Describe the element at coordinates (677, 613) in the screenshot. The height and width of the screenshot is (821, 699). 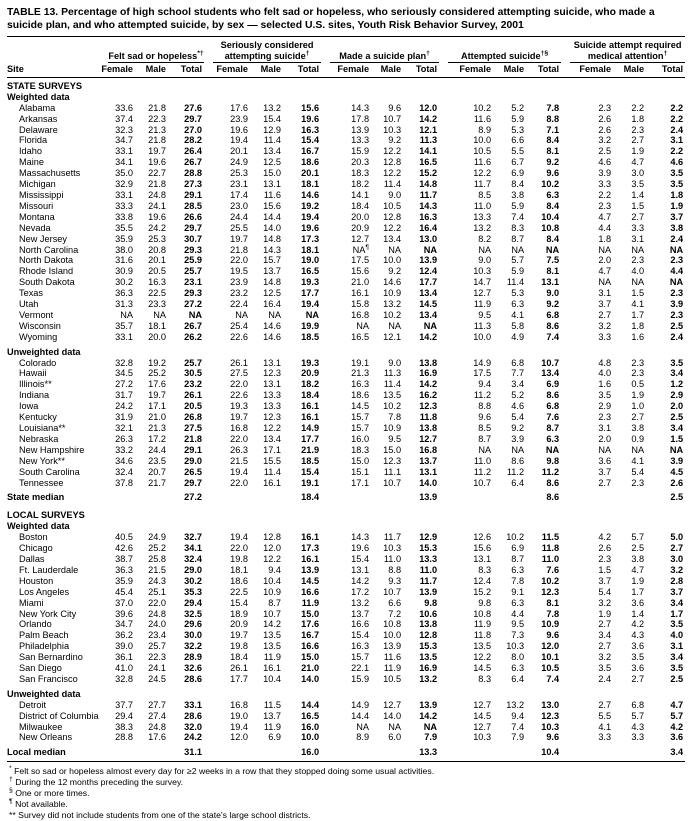
I see `value-cell: 1.7` at that location.